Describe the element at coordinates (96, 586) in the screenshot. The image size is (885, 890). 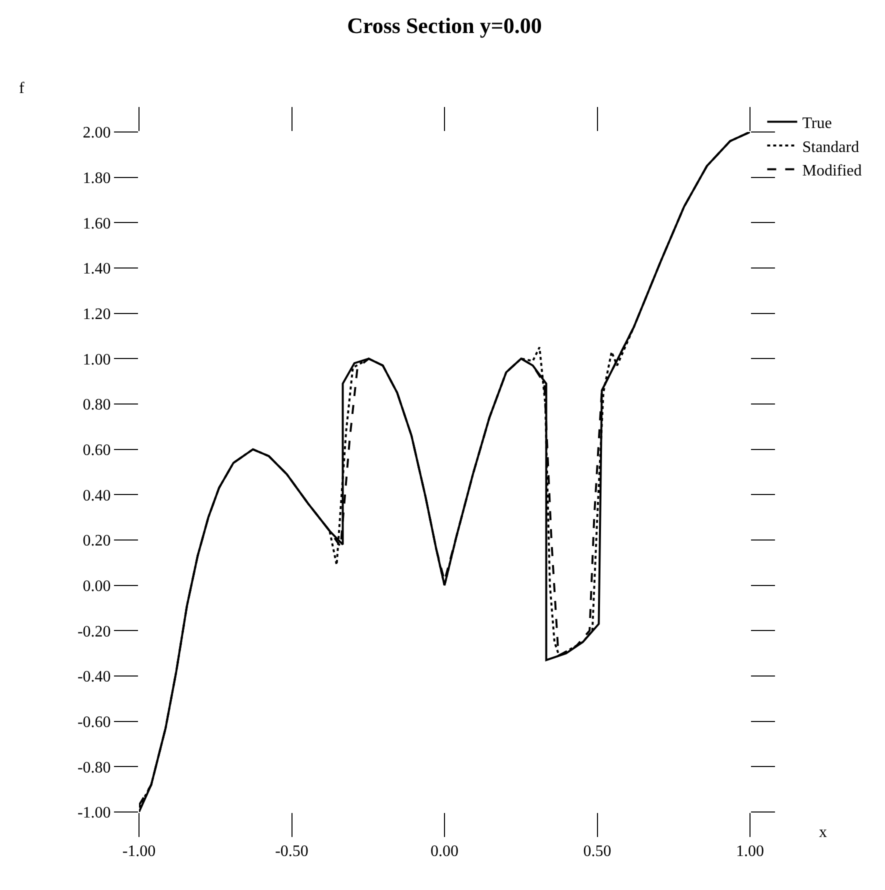
I see `y-tick-label: 0.00` at that location.